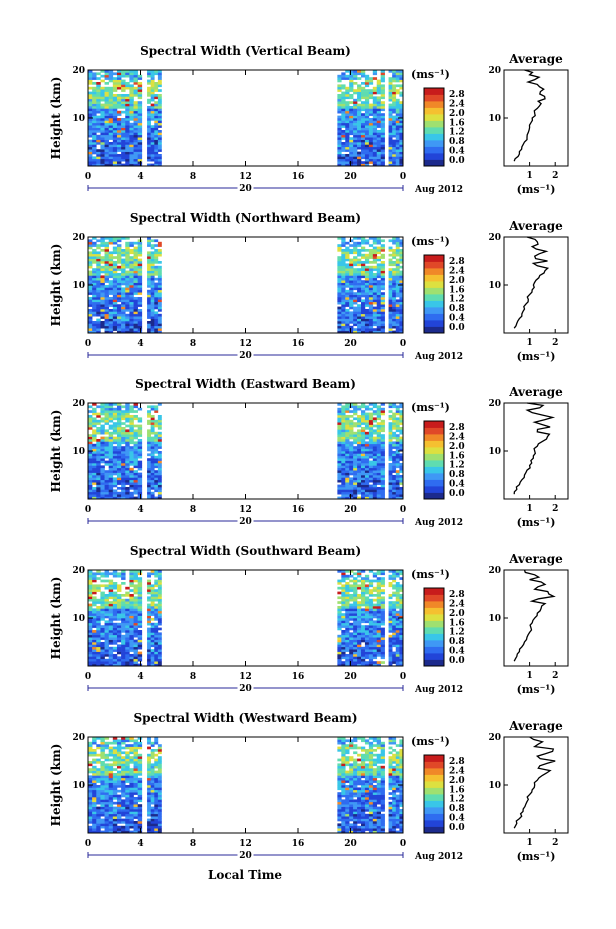 Image resolution: width=616 pixels, height=929 pixels. Describe the element at coordinates (245, 677) in the screenshot. I see `x-tick-label: 12` at that location.